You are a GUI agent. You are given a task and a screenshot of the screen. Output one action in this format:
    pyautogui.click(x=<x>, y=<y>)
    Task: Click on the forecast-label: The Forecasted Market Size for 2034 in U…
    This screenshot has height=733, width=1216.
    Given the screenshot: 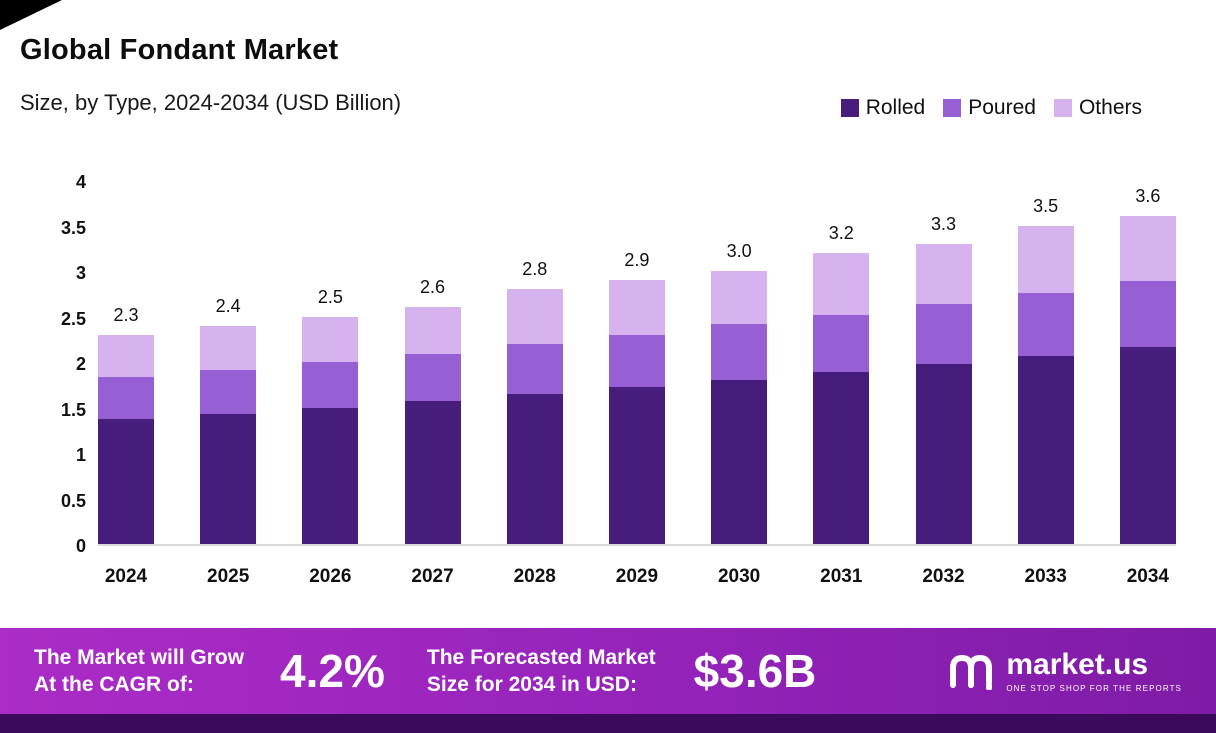 What is the action you would take?
    pyautogui.click(x=541, y=670)
    